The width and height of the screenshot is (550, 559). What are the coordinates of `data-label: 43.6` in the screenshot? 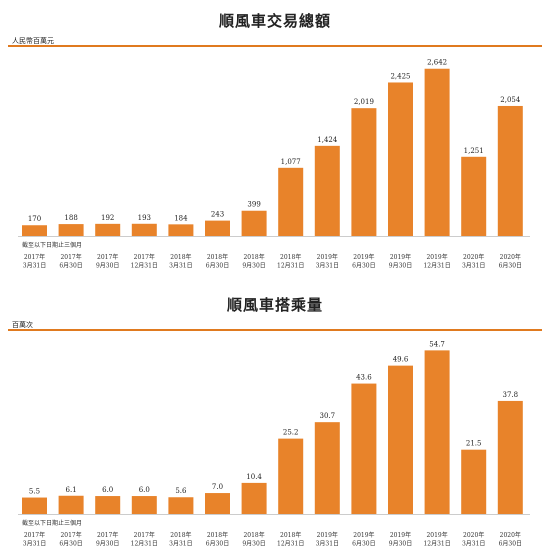 It's located at (364, 378).